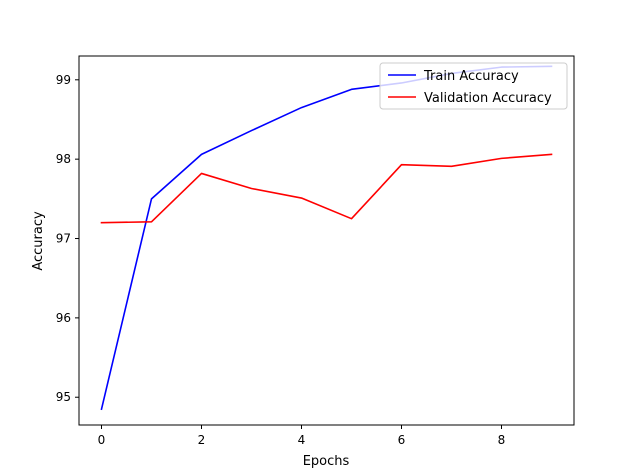  Describe the element at coordinates (488, 98) in the screenshot. I see `legend-label: Validation Accuracy` at that location.